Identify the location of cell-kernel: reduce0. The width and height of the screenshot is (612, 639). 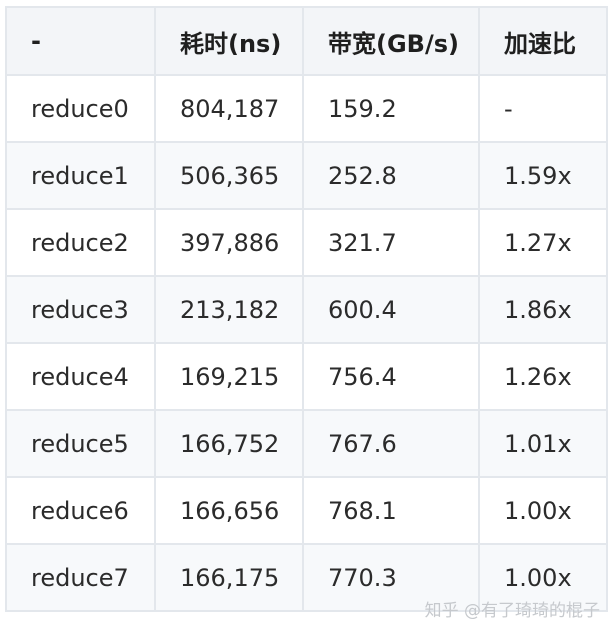
(80, 108).